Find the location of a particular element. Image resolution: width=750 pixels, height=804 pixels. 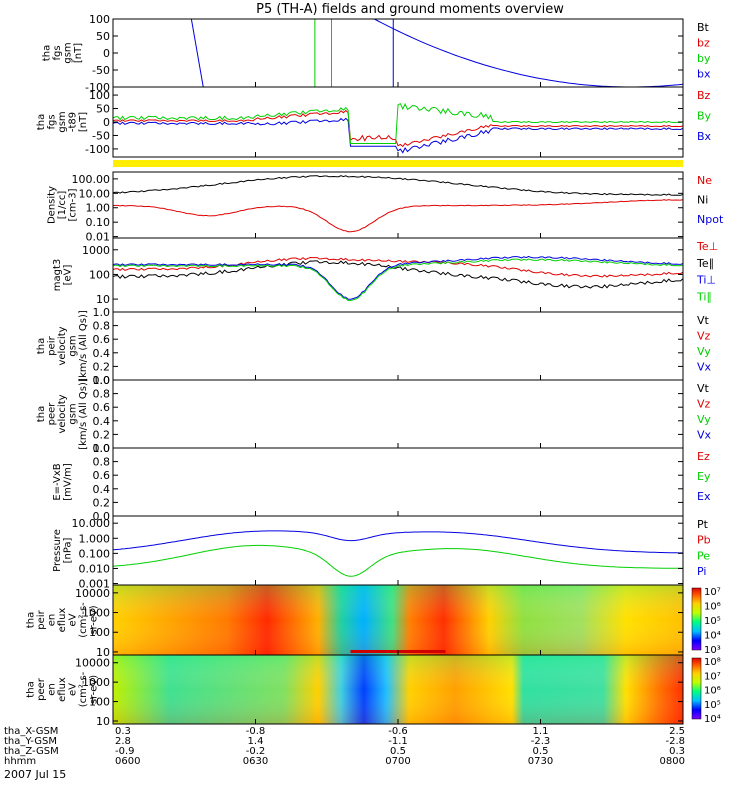

y-tick-label: 50 is located at coordinates (103, 109).